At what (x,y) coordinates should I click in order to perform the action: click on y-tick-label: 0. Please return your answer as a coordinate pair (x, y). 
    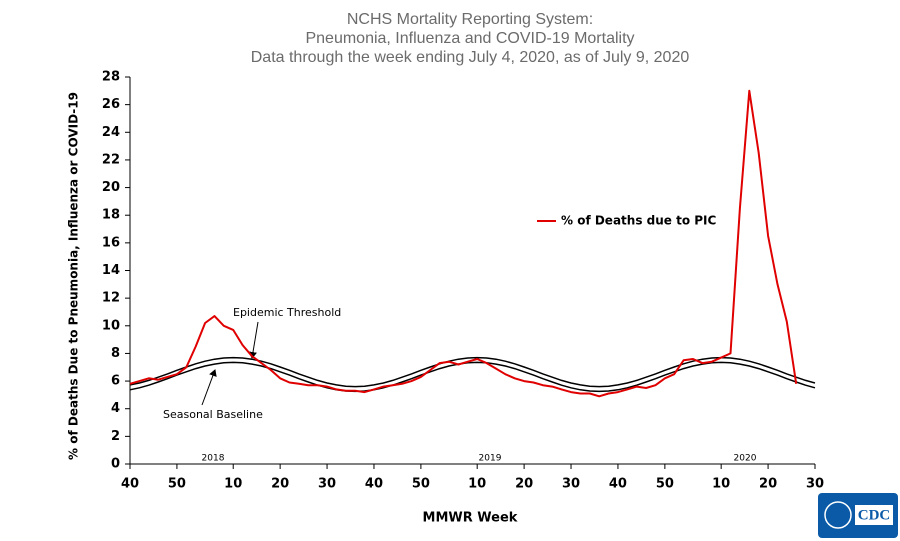
    Looking at the image, I should click on (115, 464).